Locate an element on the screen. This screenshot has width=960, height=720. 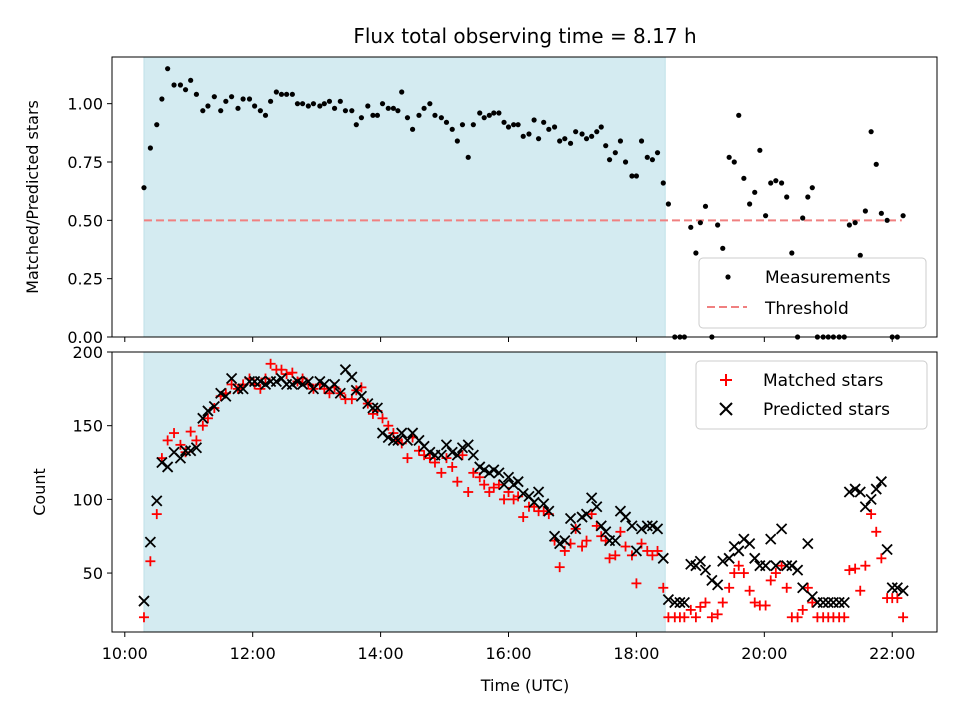
top-y-tick-label: 0.50 is located at coordinates (85, 220).